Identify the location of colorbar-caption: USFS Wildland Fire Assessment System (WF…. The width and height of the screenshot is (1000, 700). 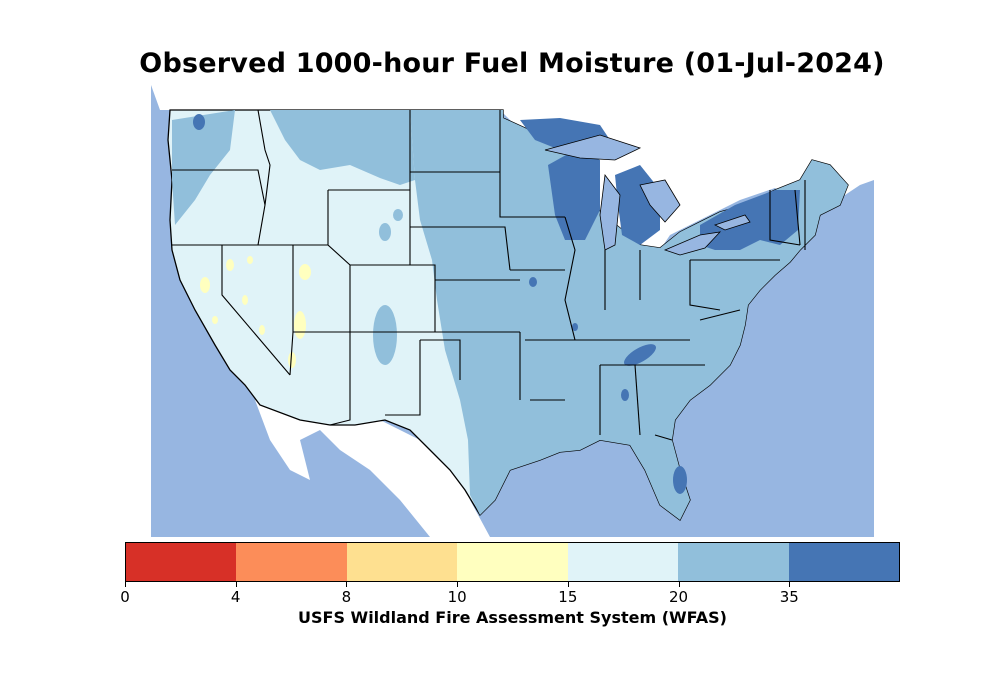
(512, 617).